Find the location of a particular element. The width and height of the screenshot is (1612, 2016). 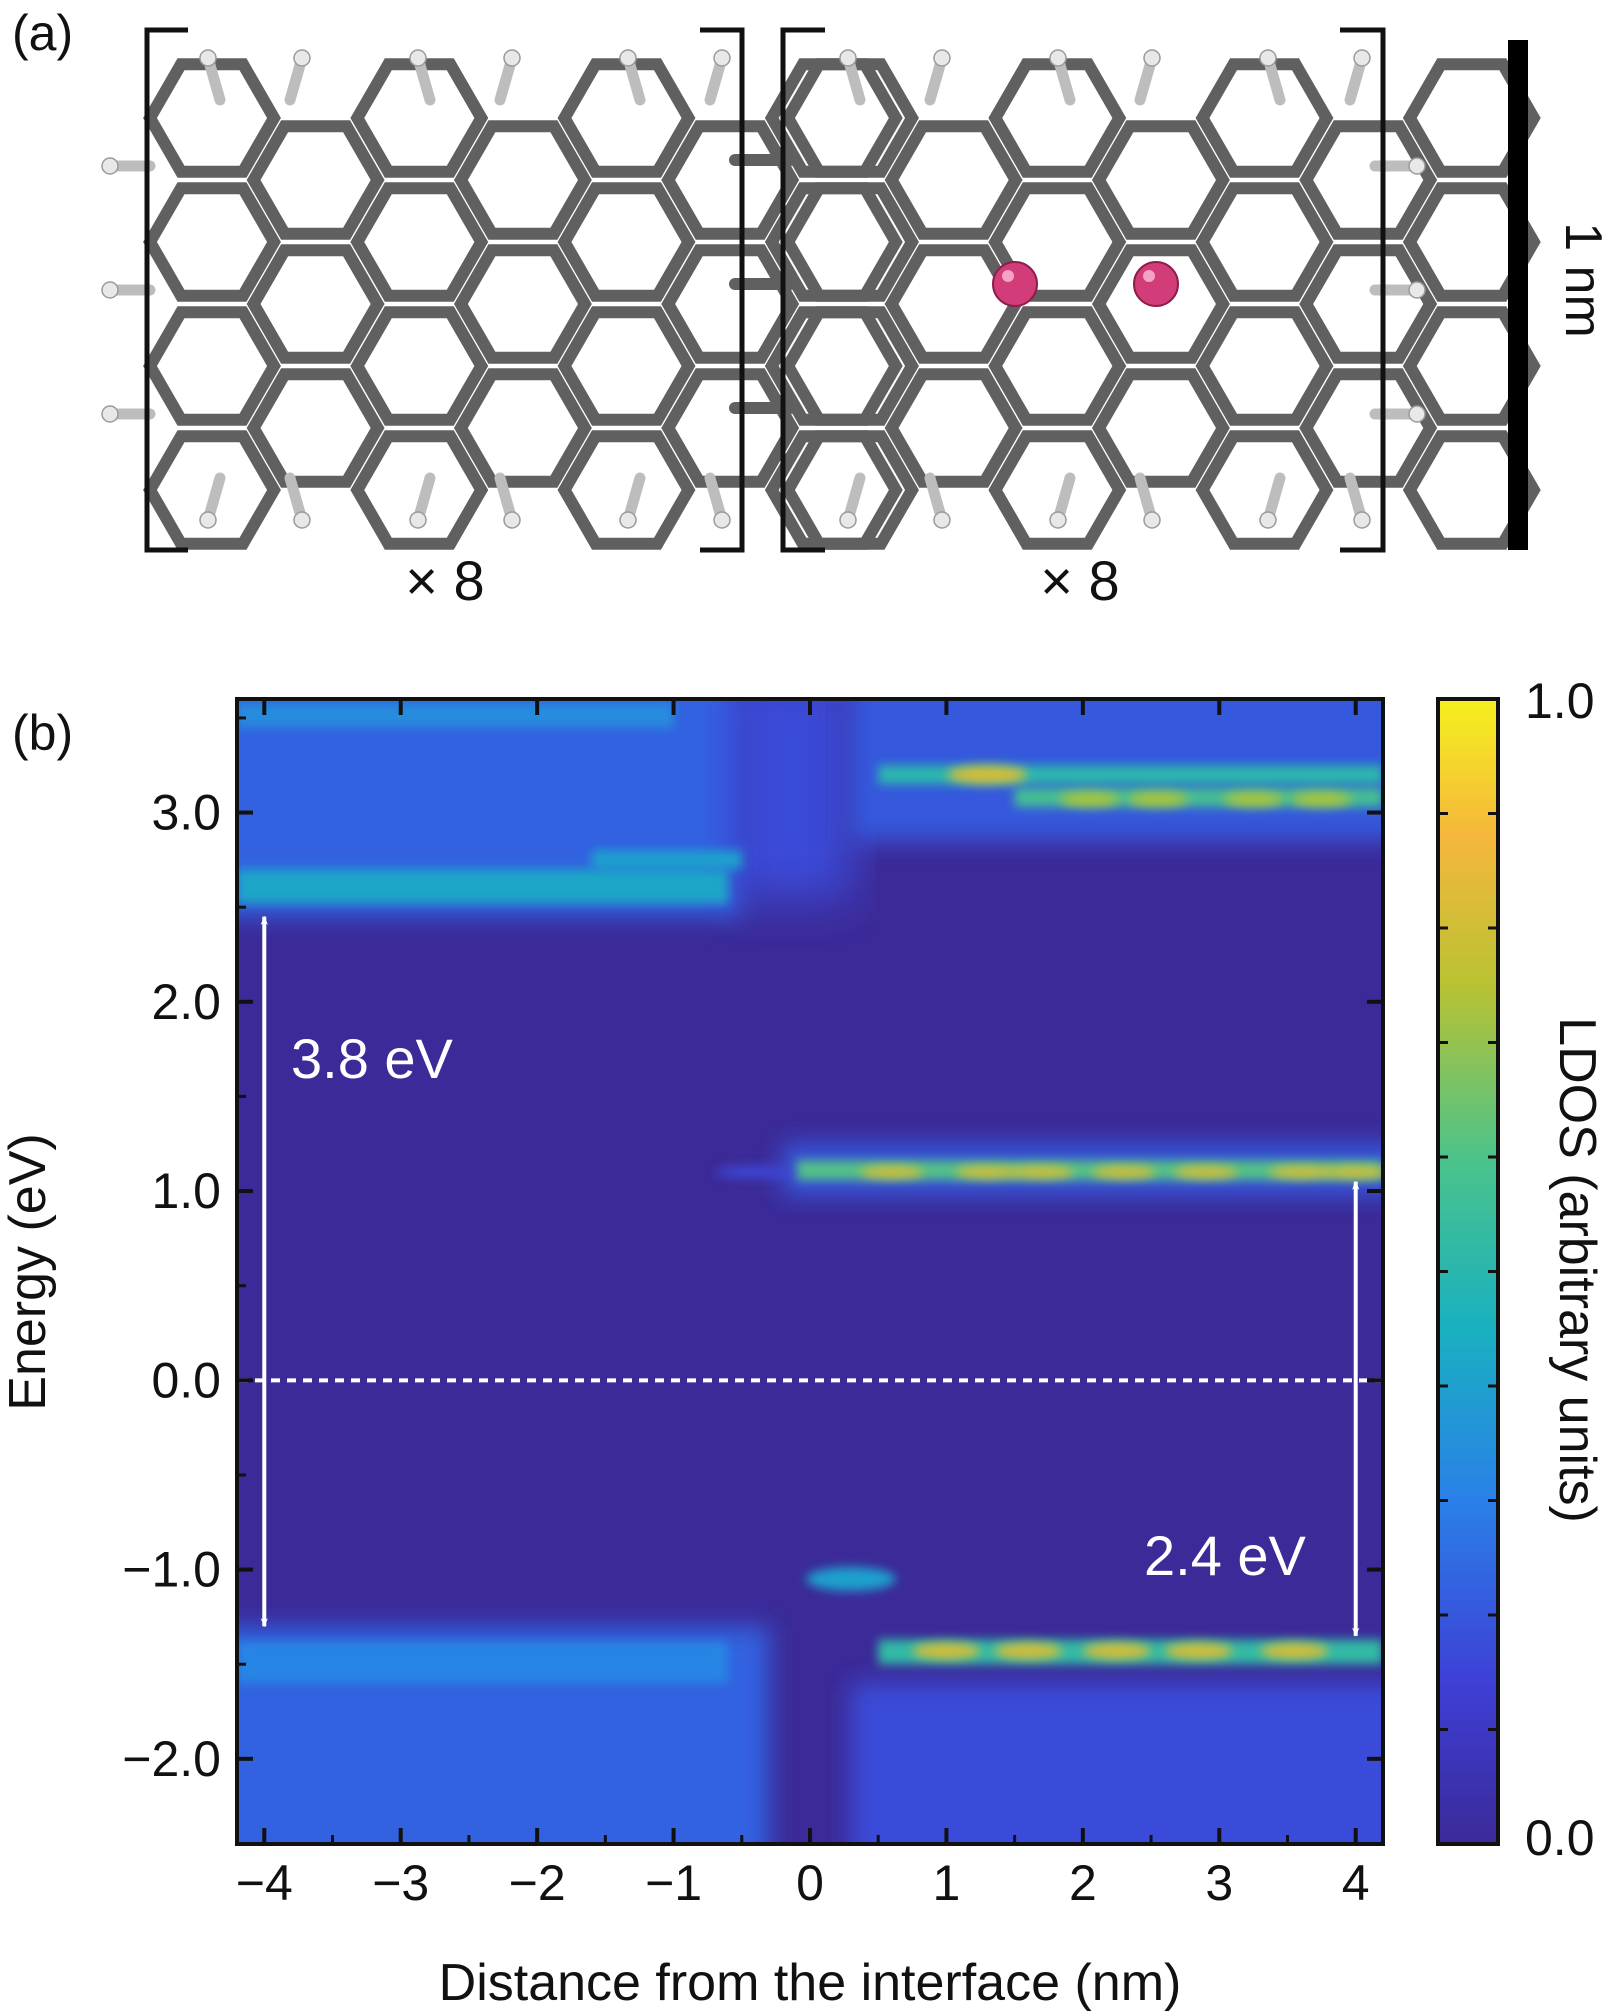

colorbar-min-label: 0.0 is located at coordinates (1560, 1838).